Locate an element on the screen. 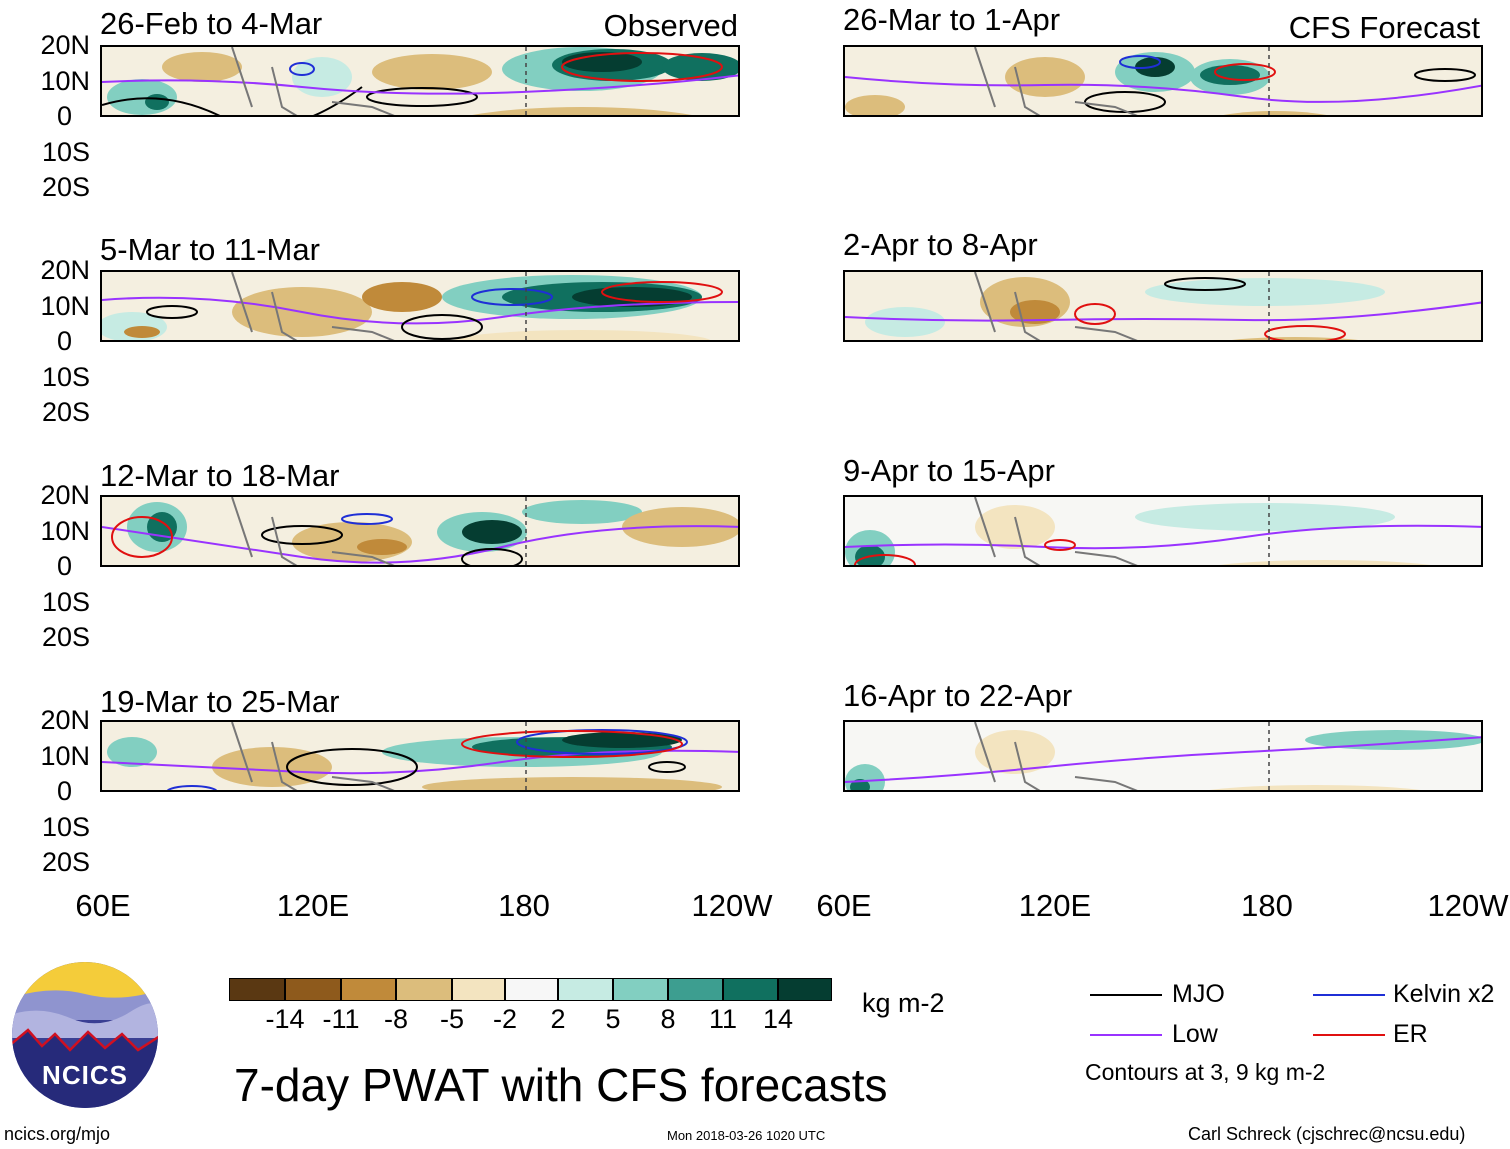 The width and height of the screenshot is (1510, 1149). panel-title: 26-Mar to 1-Apr is located at coordinates (952, 19).